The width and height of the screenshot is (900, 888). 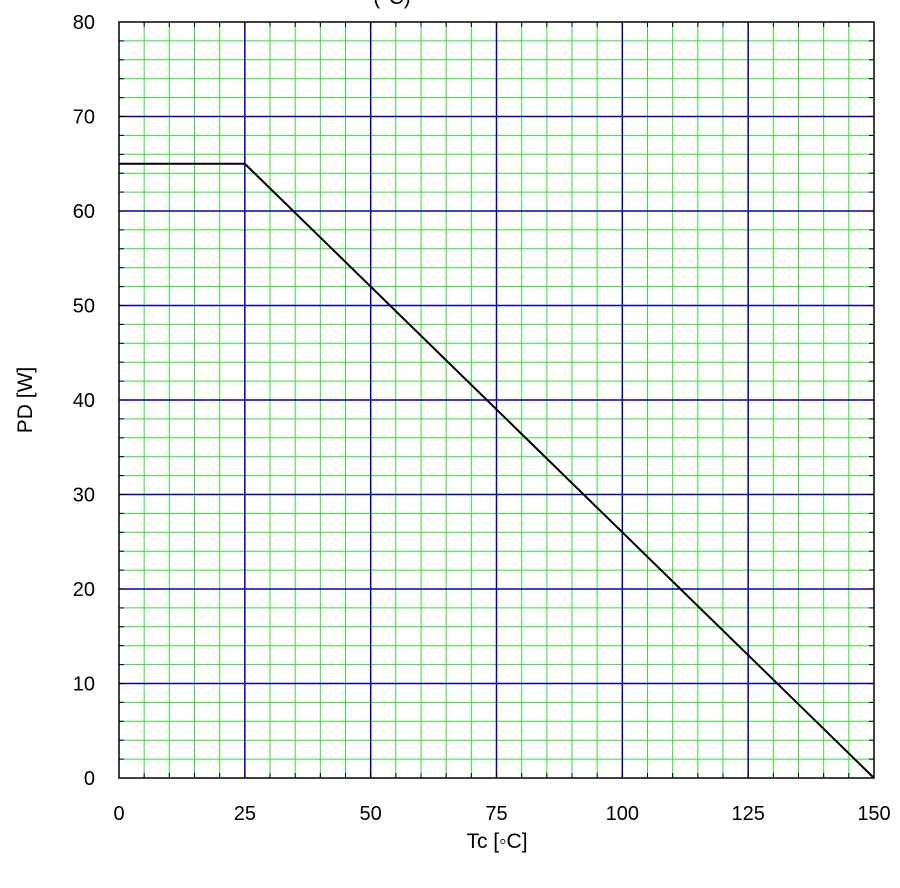 What do you see at coordinates (496, 814) in the screenshot?
I see `x-tick-label: 75` at bounding box center [496, 814].